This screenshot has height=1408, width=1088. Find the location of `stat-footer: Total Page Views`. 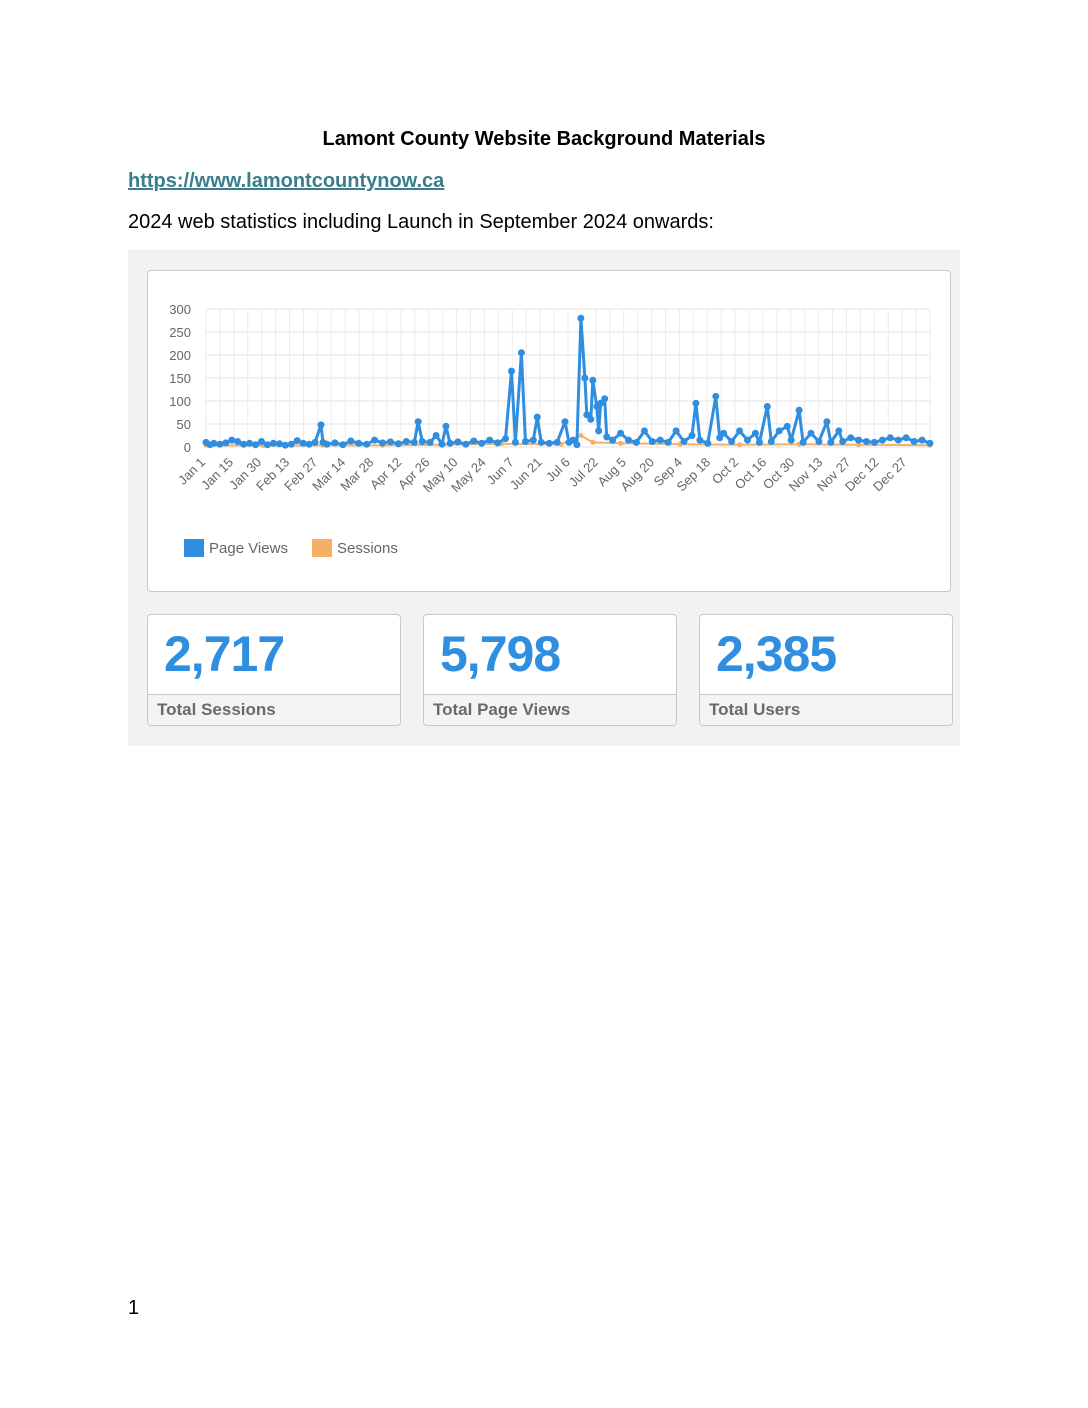

stat-footer: Total Page Views is located at coordinates (550, 709).